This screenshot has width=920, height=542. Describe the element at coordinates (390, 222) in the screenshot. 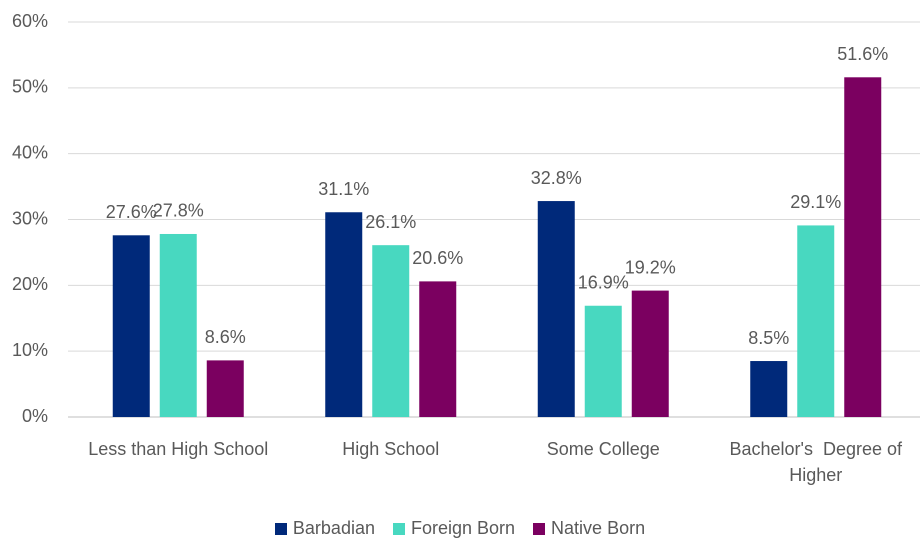

I see `value-label: 26.1%` at that location.